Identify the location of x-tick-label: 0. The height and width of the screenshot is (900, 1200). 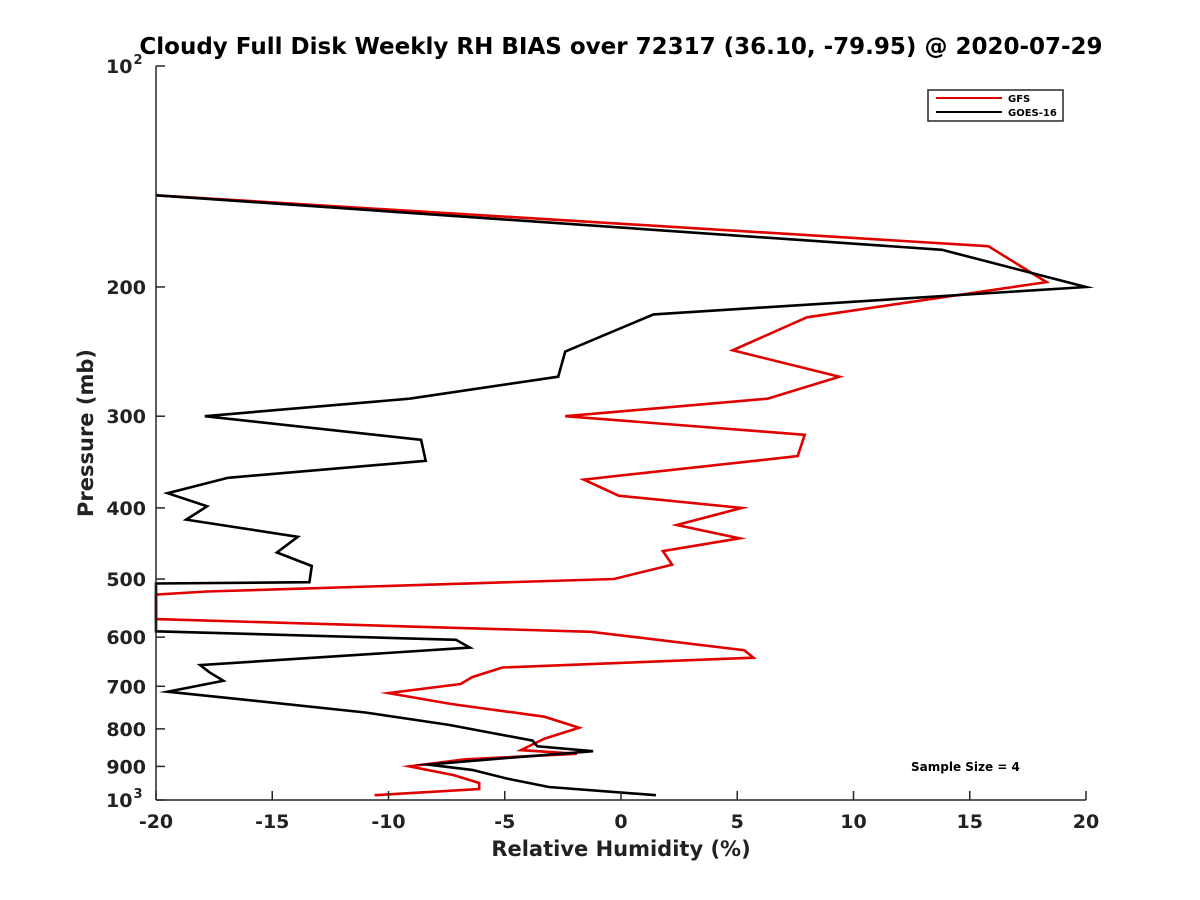
(620, 822).